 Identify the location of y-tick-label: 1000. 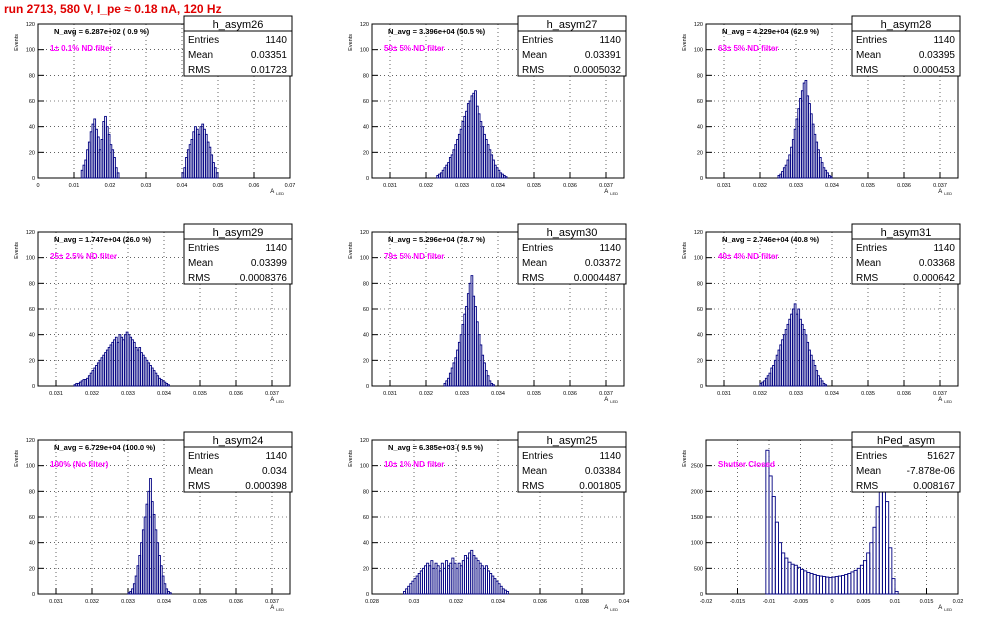
(697, 544).